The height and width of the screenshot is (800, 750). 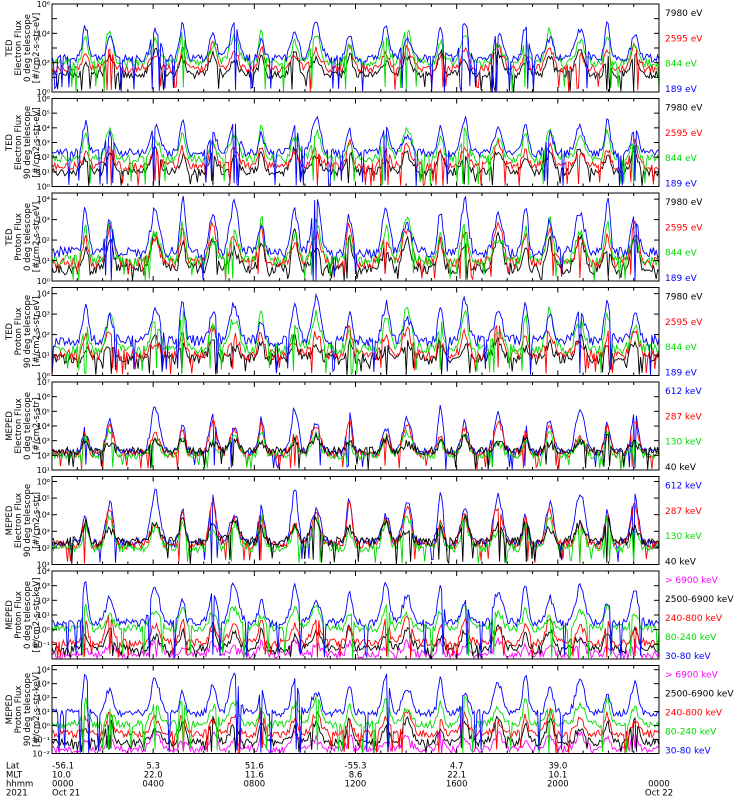 I want to click on legend-entry: > 6900 keV, so click(x=692, y=676).